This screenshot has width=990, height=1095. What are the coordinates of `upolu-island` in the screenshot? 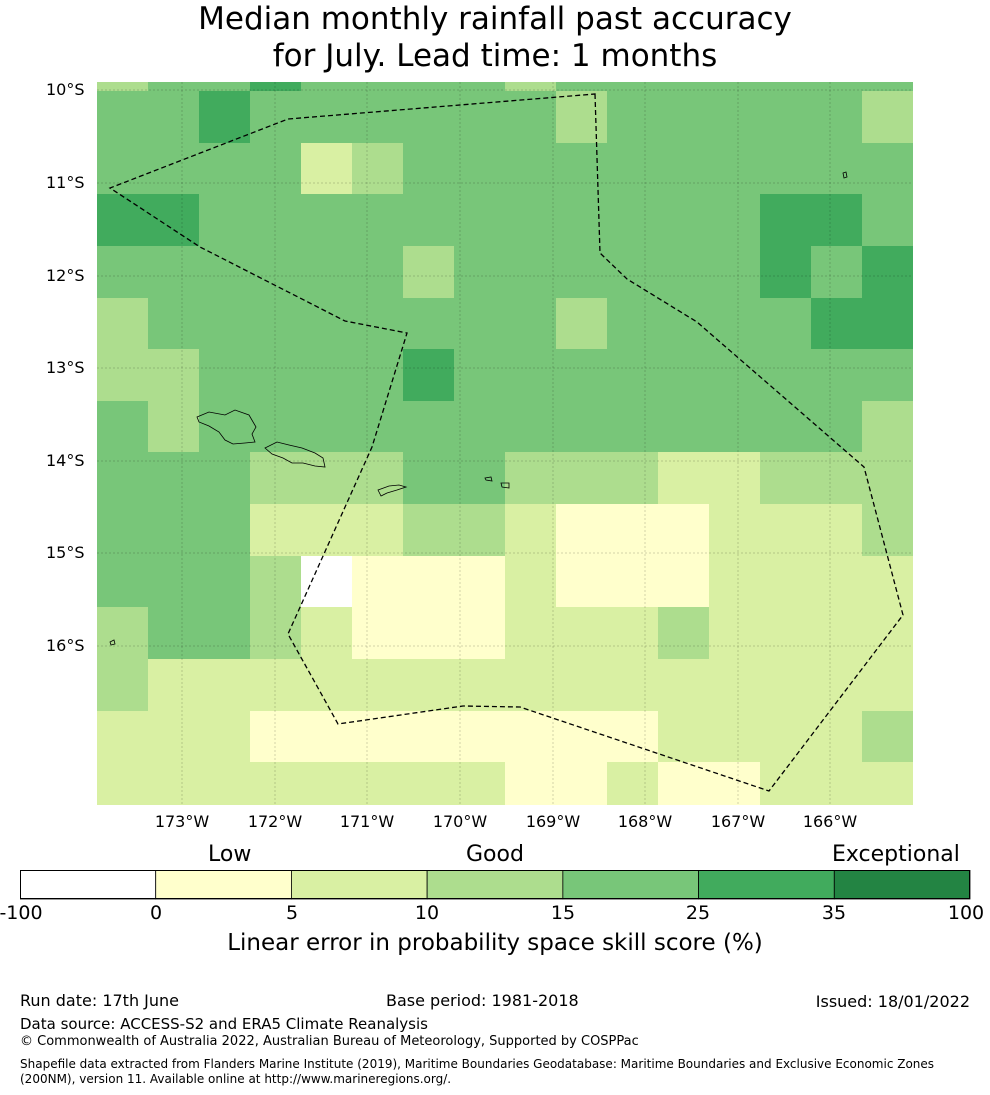 It's located at (295, 454).